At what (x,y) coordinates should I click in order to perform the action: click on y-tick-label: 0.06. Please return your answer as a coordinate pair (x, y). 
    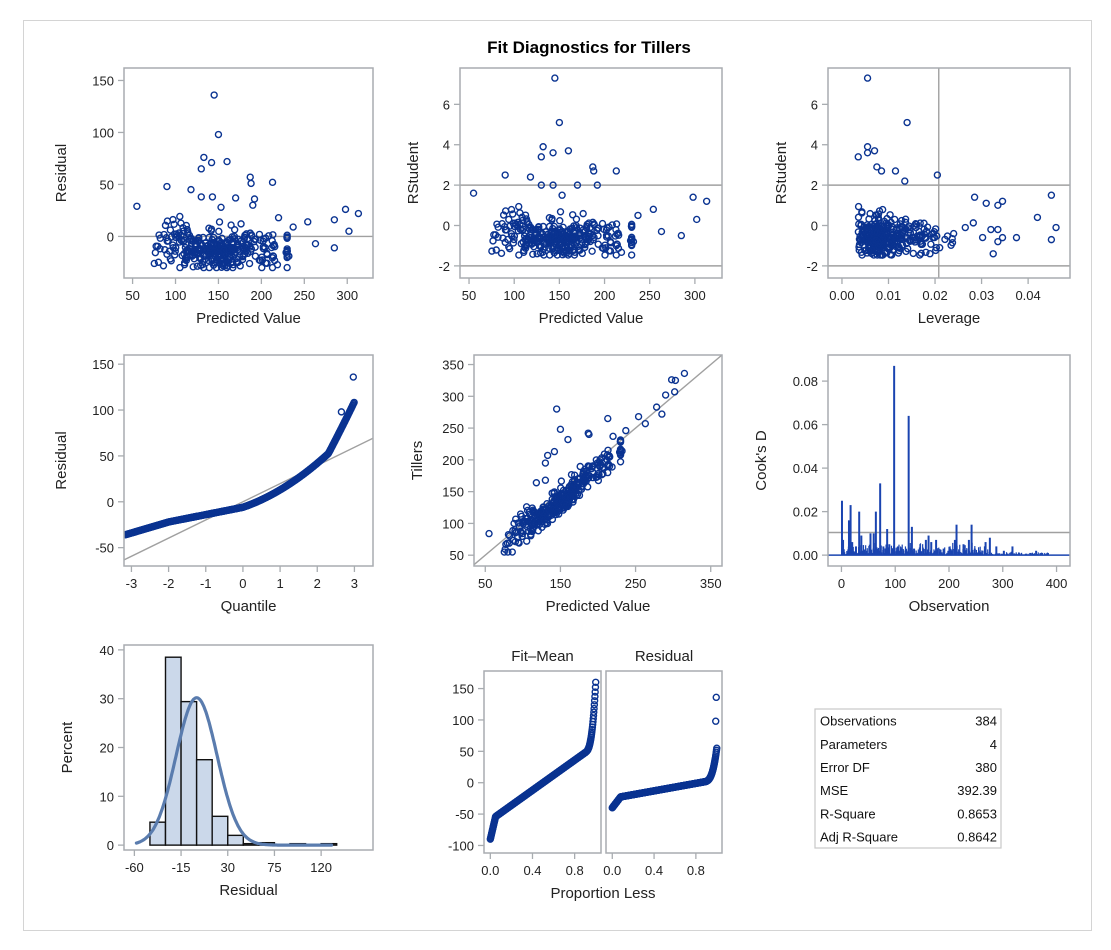
    Looking at the image, I should click on (805, 425).